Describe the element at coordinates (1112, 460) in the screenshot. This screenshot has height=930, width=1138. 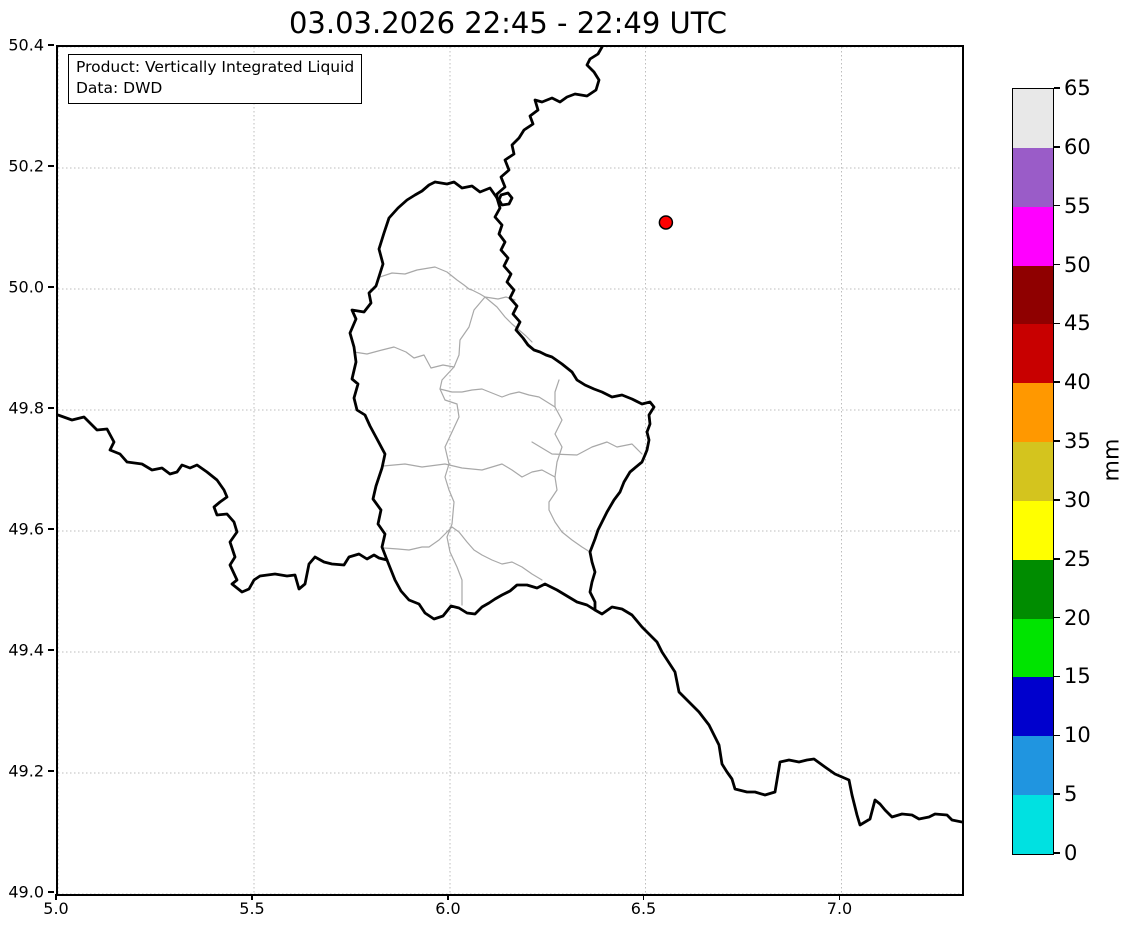
I see `colorbar-unit-label: mm` at that location.